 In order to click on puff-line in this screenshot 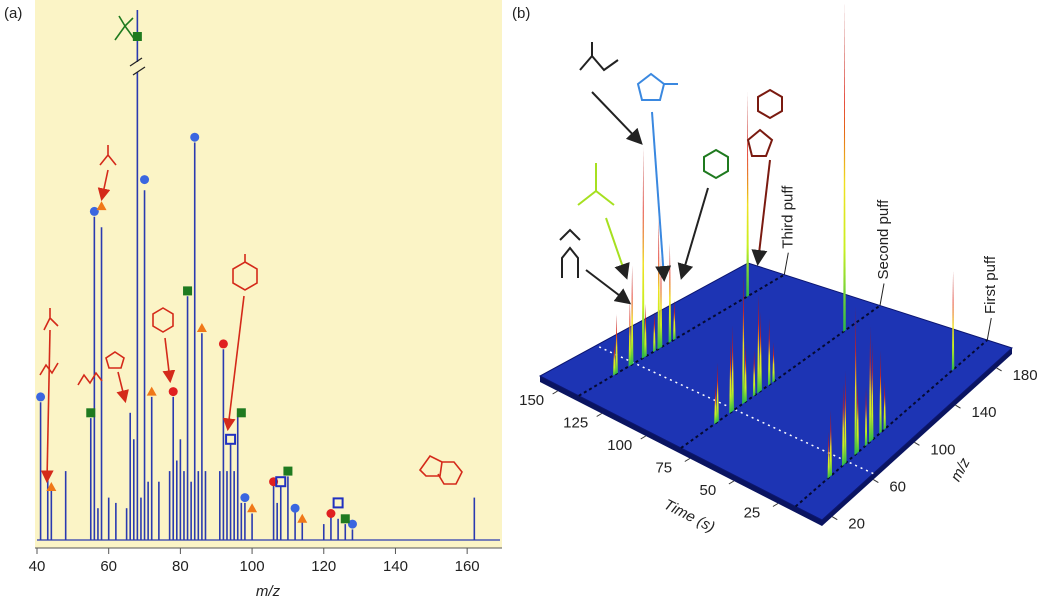, I will do `click(681, 335)`.